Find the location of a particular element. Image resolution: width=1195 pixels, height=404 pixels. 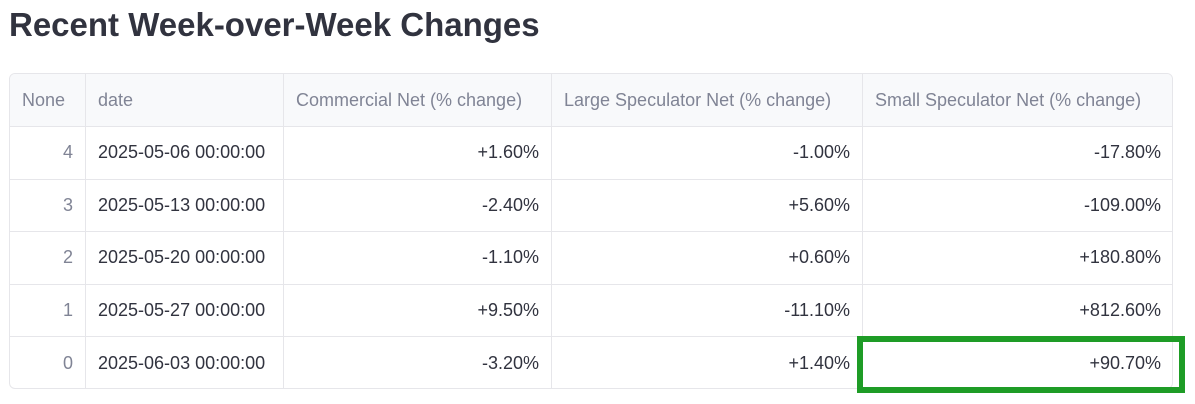

column-header: Large Speculator Net (% change) is located at coordinates (707, 100).